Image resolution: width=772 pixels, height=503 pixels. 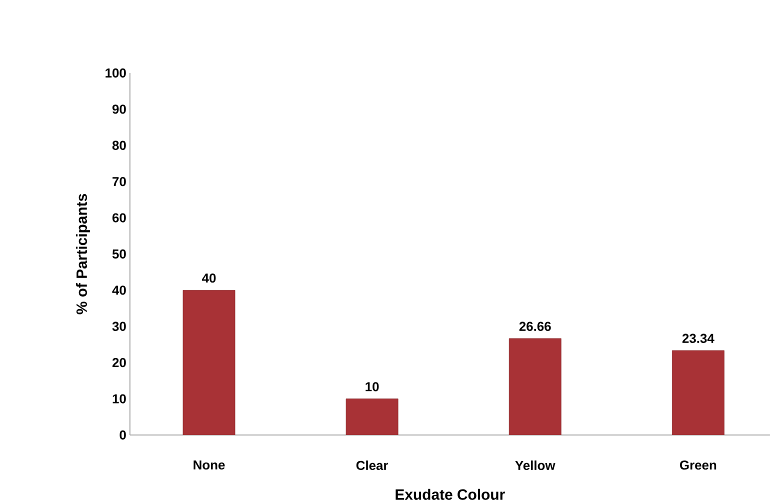 I want to click on x-tick-label: Yellow, so click(x=535, y=465).